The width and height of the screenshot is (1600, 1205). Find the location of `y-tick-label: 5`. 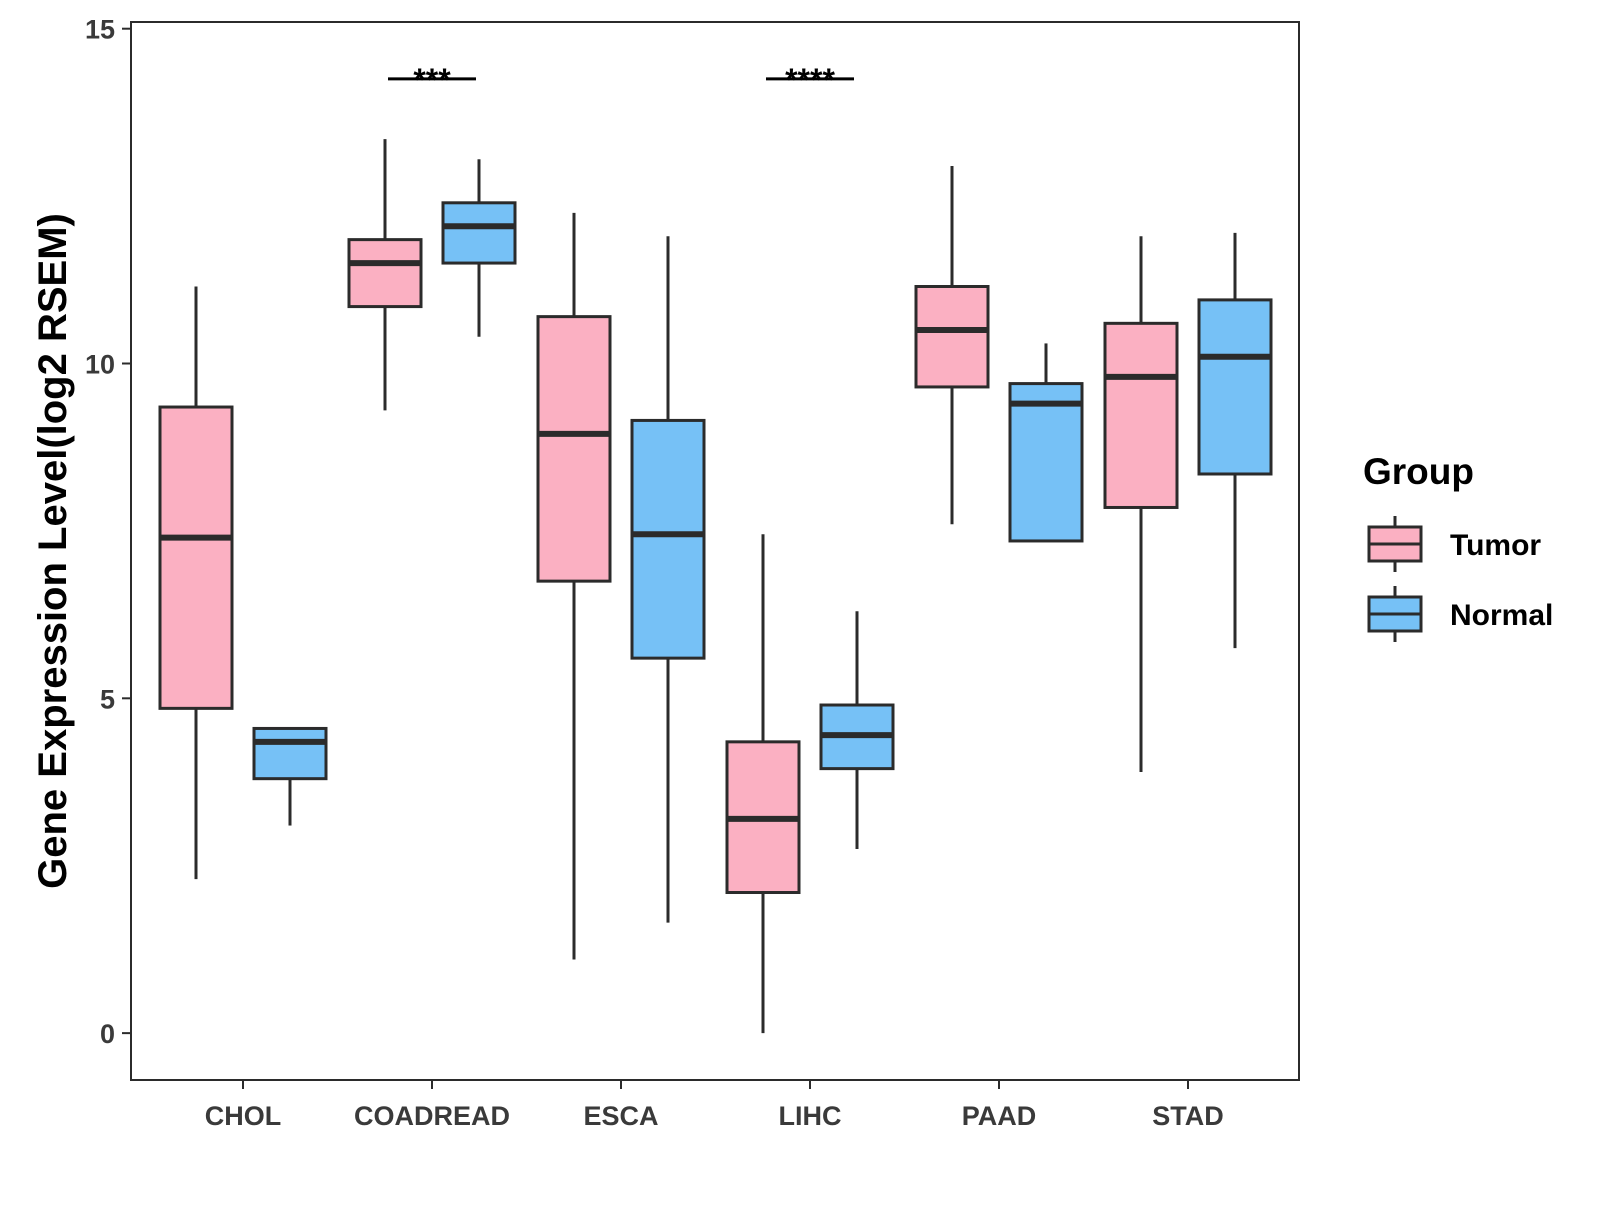

y-tick-label: 5 is located at coordinates (107, 699).